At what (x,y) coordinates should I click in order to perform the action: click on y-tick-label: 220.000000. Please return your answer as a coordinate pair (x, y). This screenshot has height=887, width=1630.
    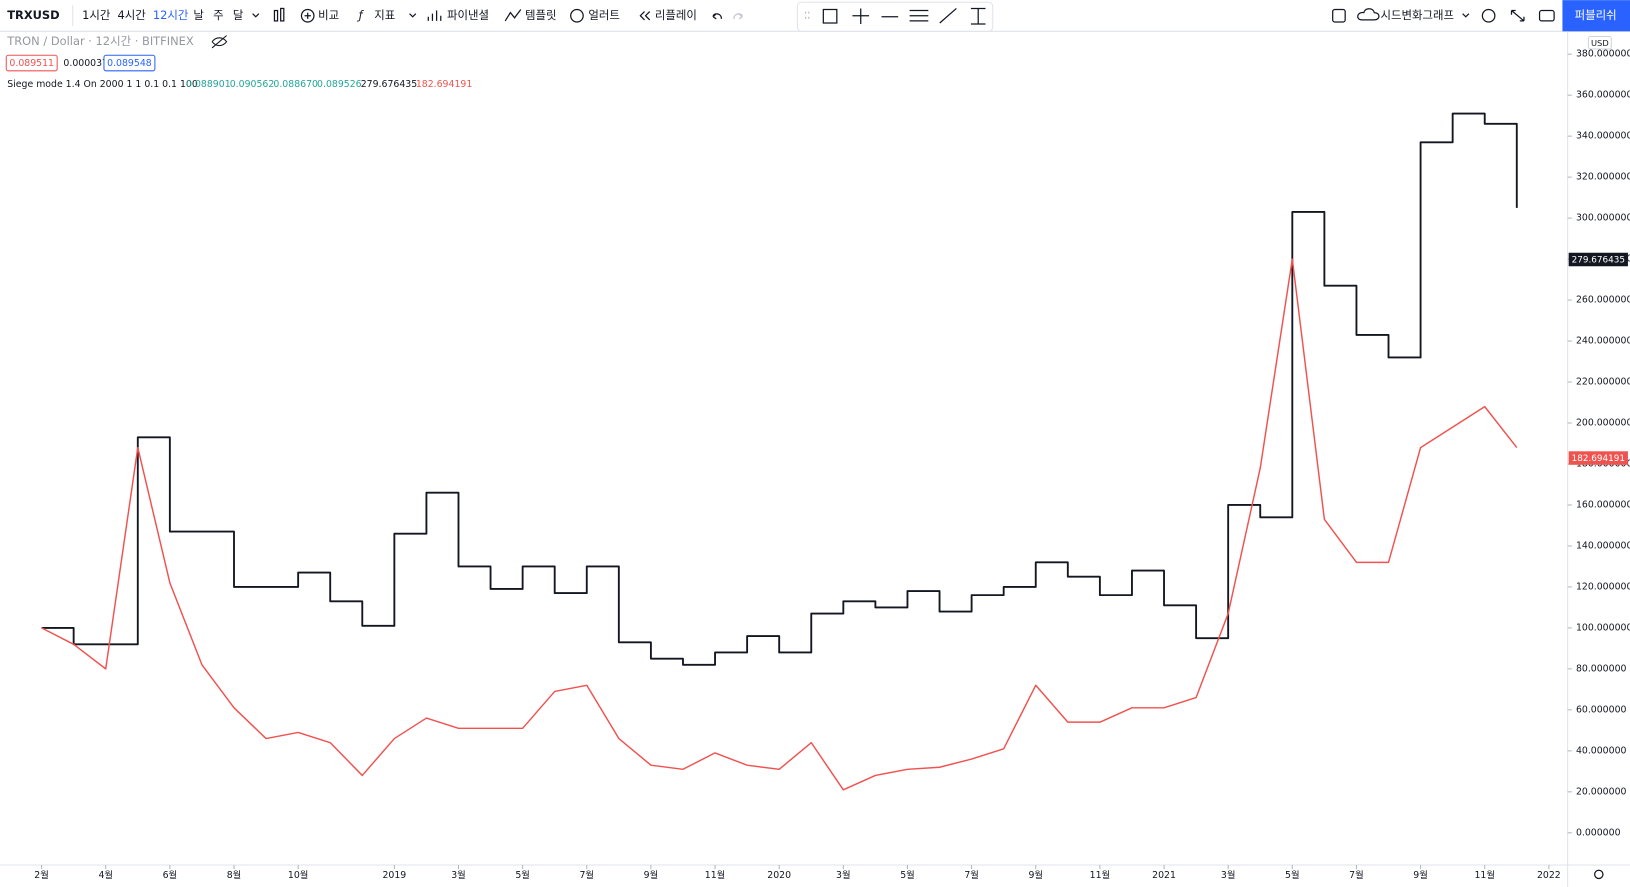
    Looking at the image, I should click on (1603, 382).